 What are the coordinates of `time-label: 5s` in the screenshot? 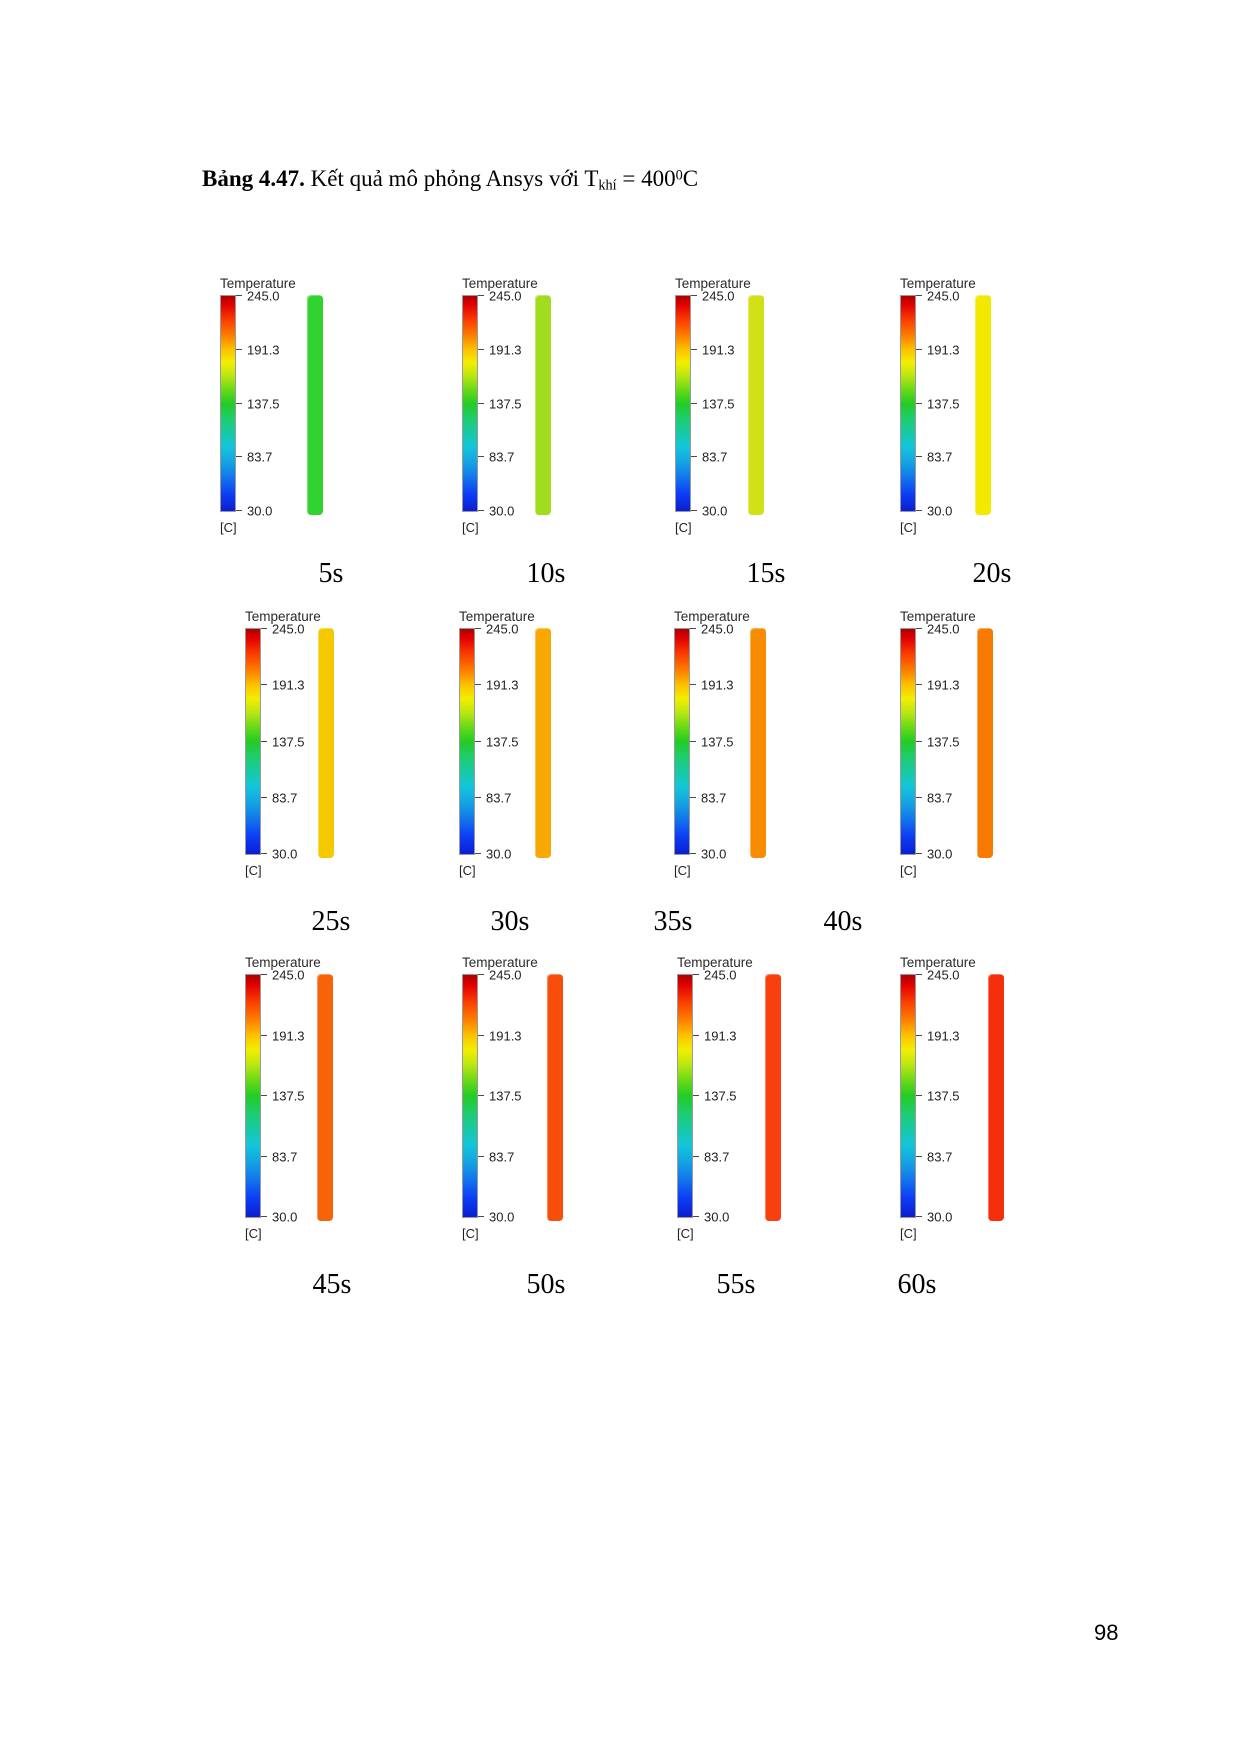 It's located at (331, 573).